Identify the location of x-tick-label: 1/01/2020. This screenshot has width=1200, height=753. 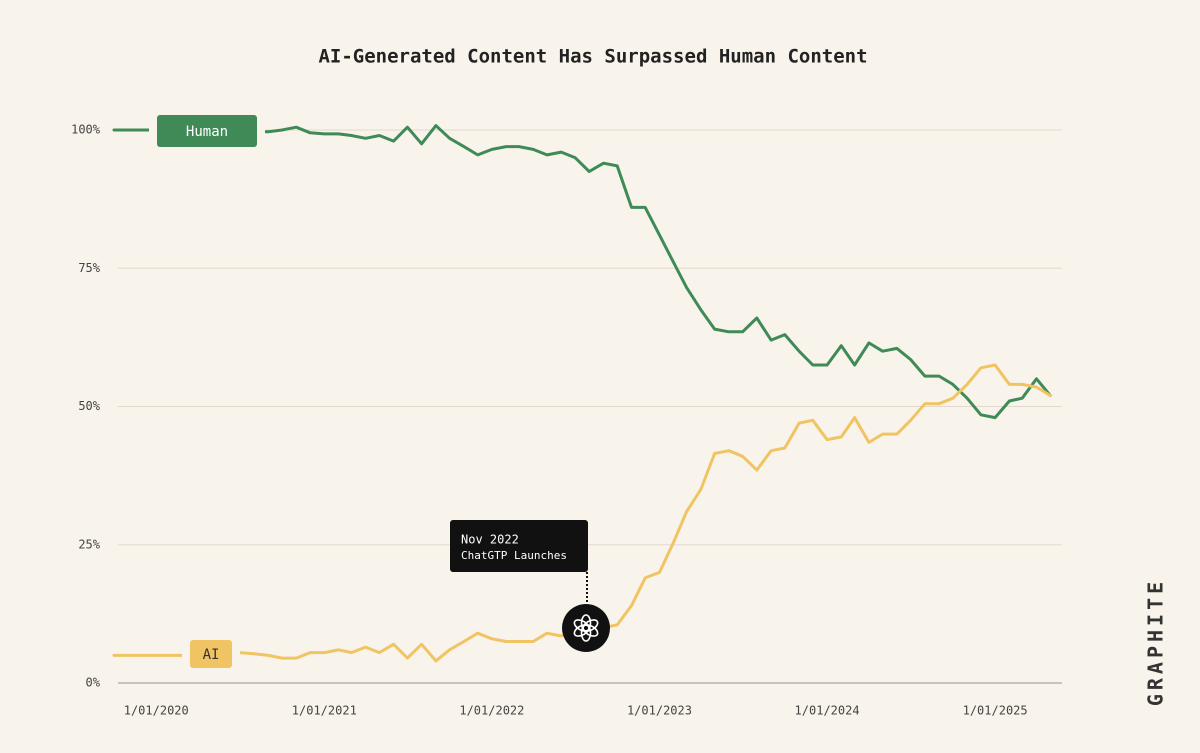
(156, 711).